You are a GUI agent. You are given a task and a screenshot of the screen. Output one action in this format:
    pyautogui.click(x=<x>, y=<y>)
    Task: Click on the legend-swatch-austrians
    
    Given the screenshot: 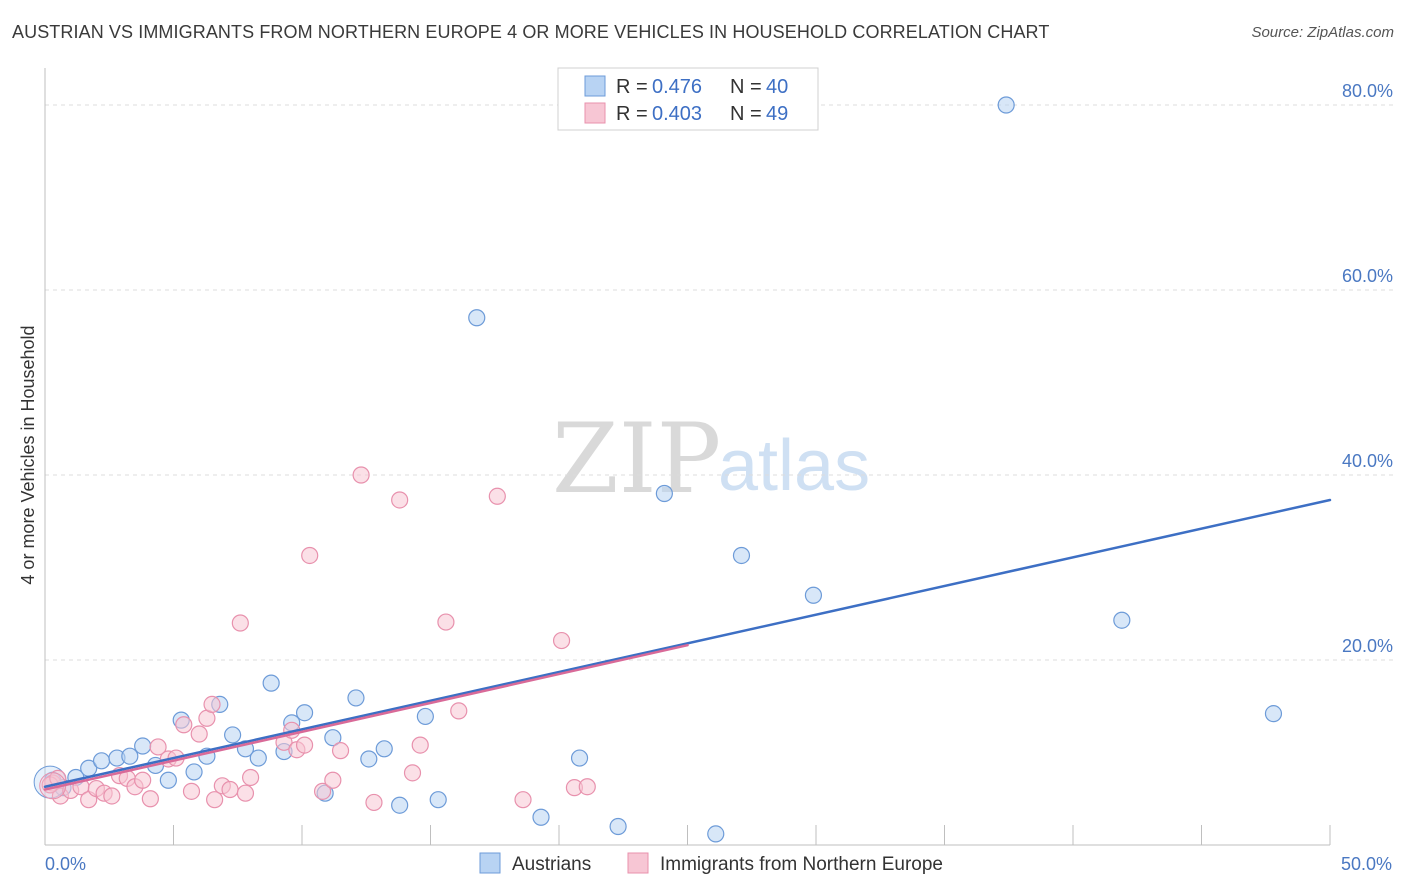 What is the action you would take?
    pyautogui.click(x=595, y=86)
    